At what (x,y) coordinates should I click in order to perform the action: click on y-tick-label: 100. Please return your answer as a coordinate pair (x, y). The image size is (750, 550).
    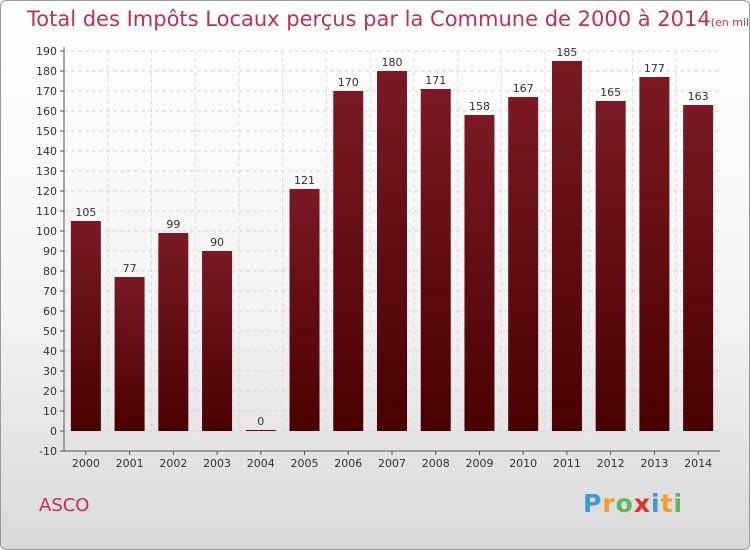
    Looking at the image, I should click on (46, 231).